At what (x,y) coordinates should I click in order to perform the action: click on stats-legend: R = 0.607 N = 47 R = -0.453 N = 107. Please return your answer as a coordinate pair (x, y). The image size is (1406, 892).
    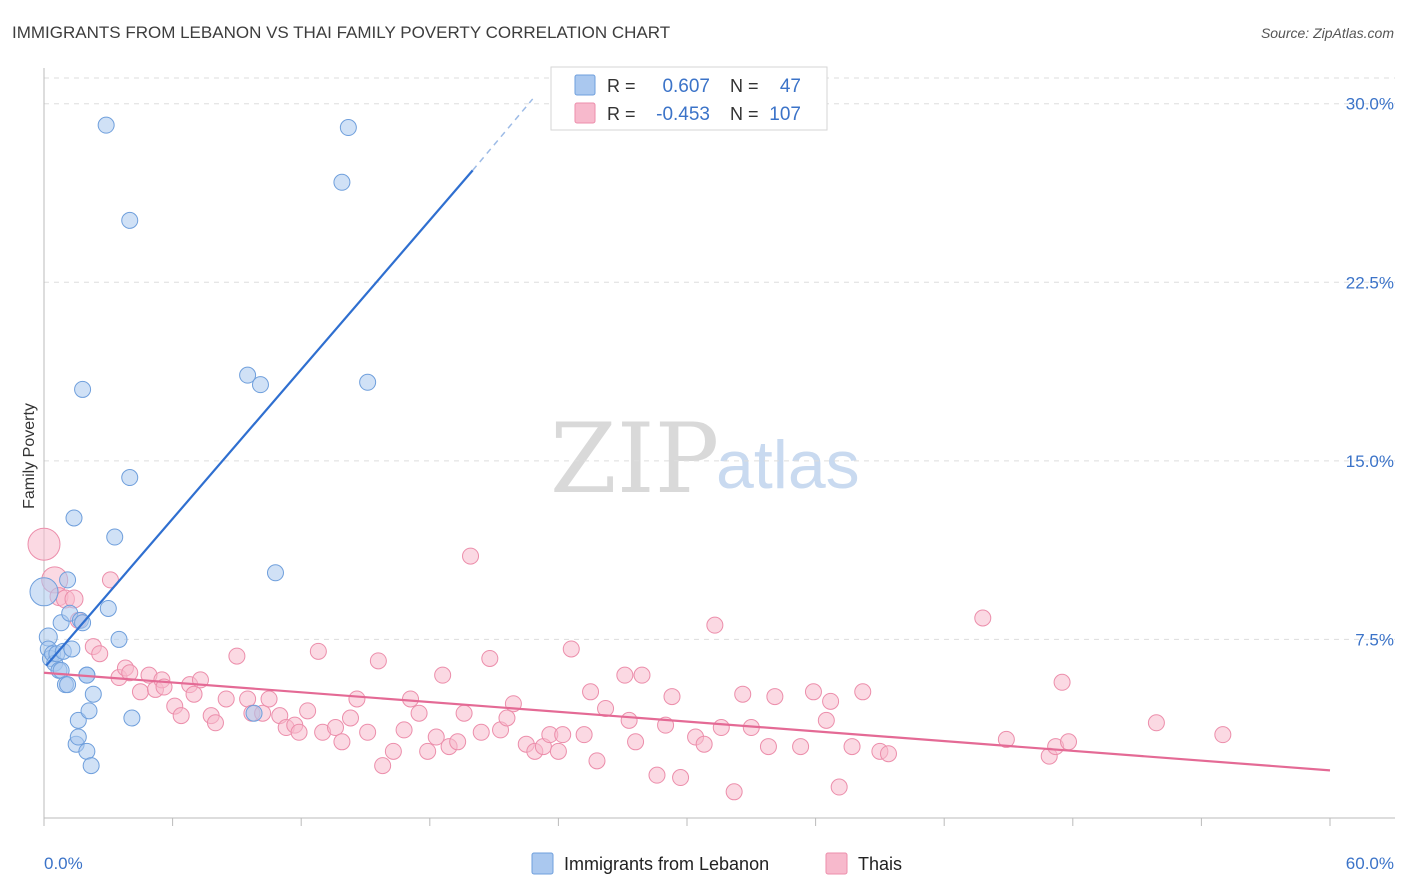
    Looking at the image, I should click on (689, 98).